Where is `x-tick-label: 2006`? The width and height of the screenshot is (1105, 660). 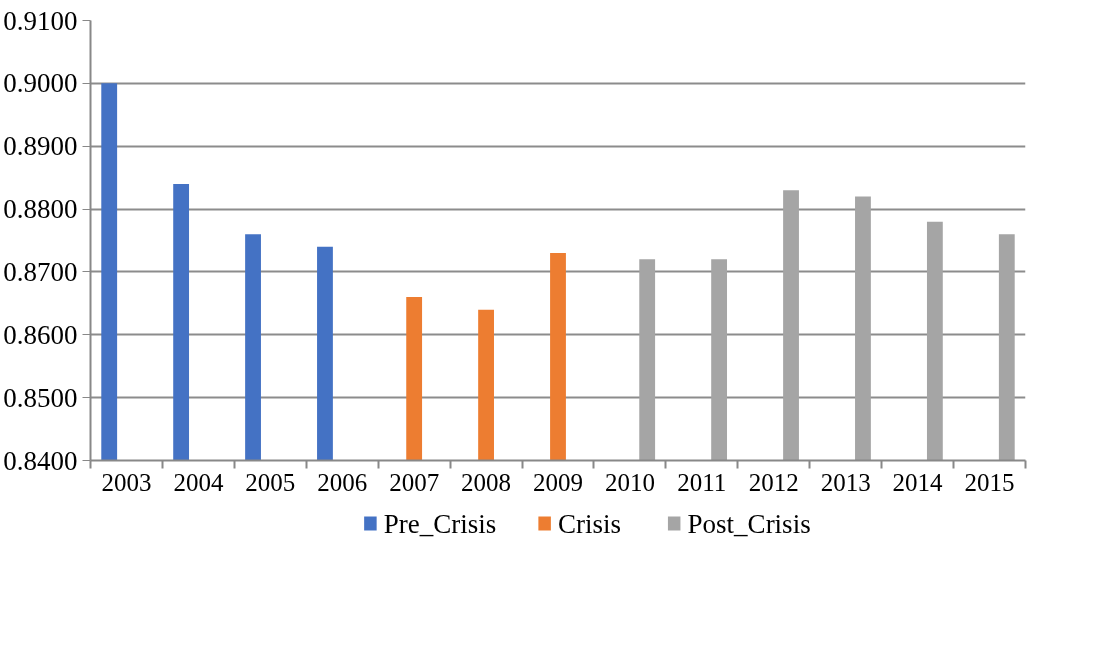 x-tick-label: 2006 is located at coordinates (342, 482).